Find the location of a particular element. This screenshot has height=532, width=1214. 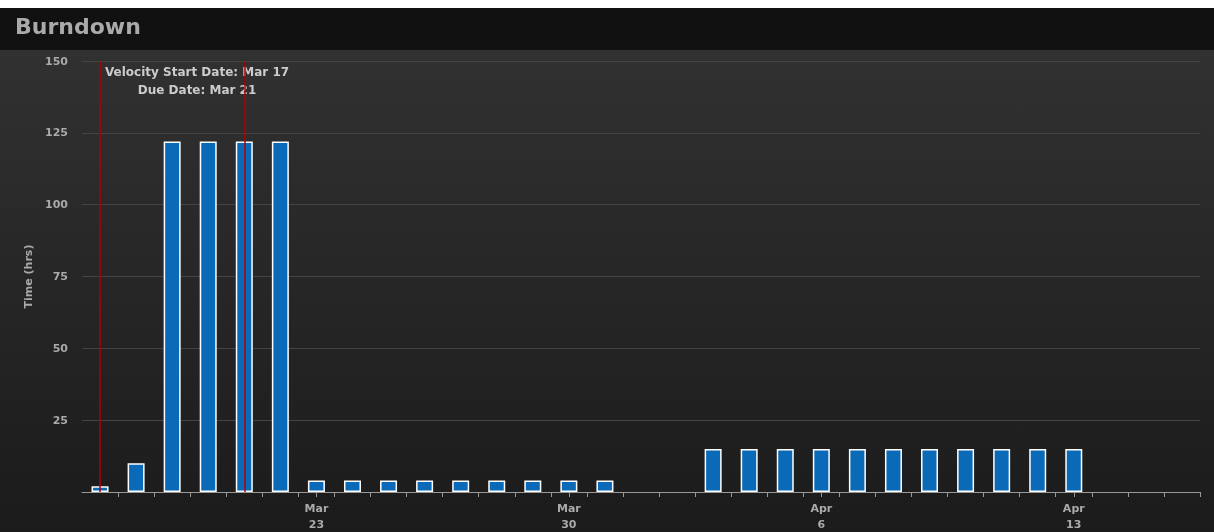

y-tick-label: 50 is located at coordinates (60, 348).